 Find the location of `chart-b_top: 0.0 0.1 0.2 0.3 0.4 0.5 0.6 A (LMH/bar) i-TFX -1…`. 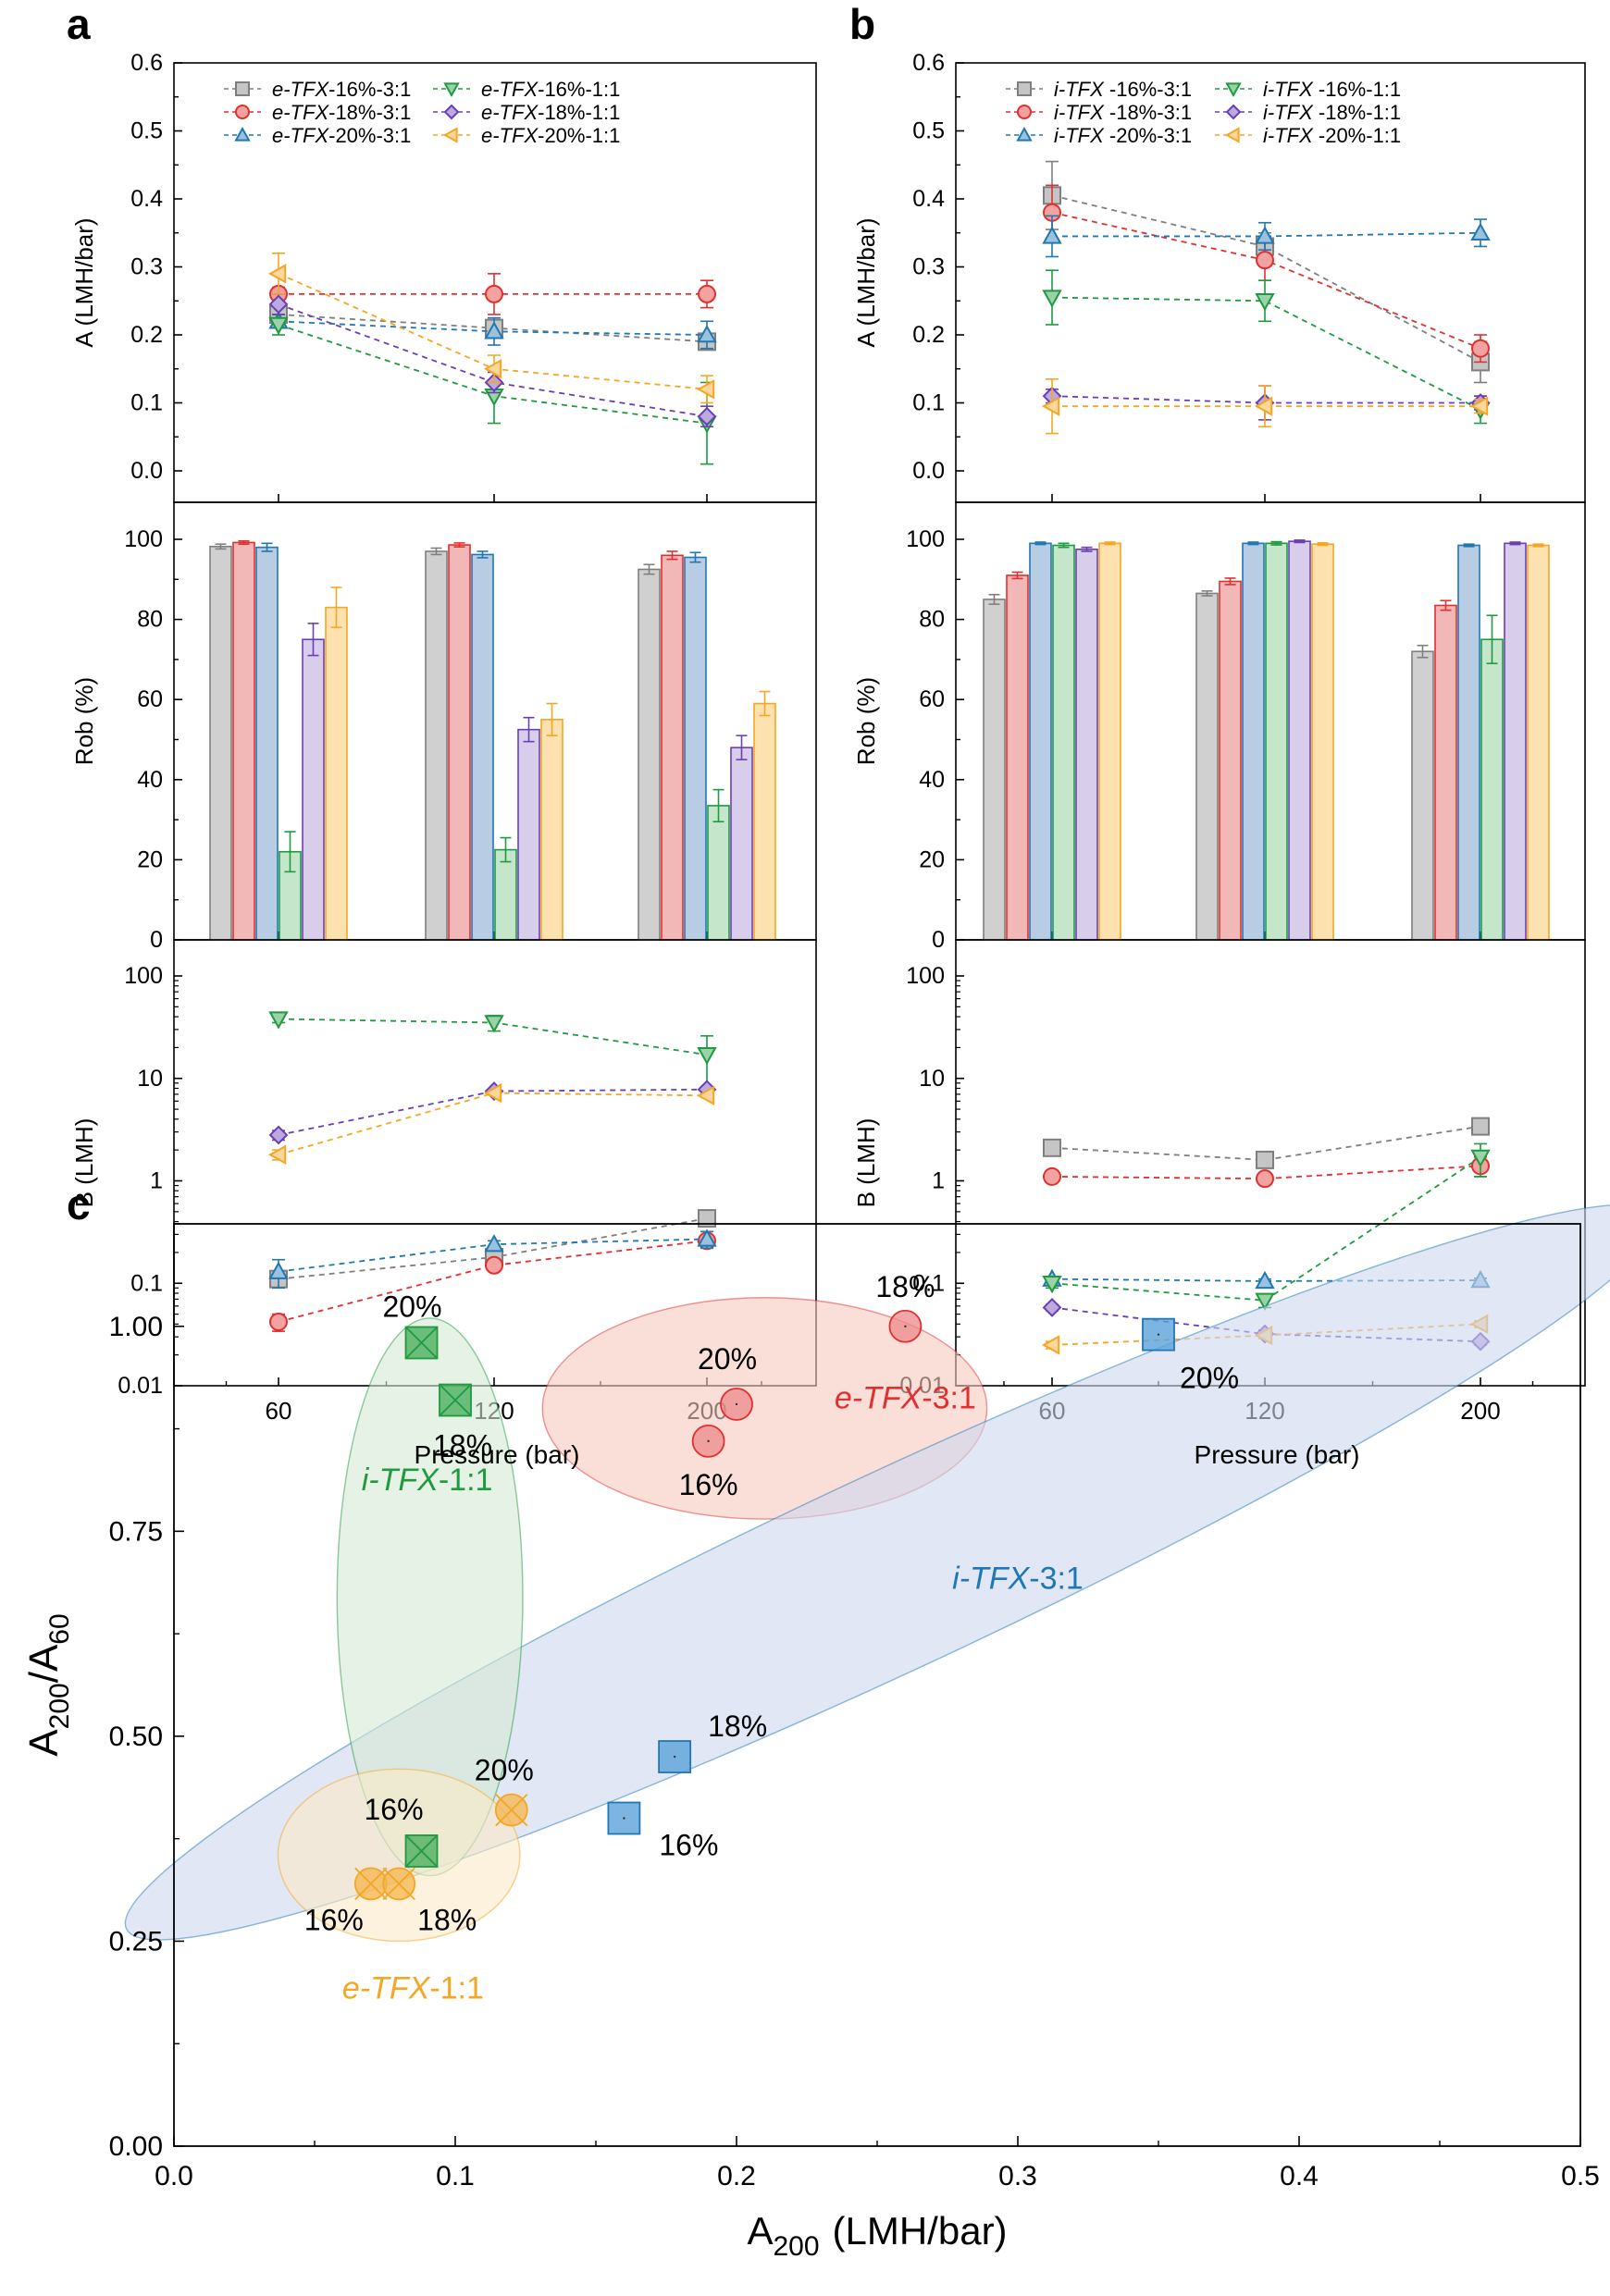

chart-b_top: 0.0 0.1 0.2 0.3 0.4 0.5 0.6 A (LMH/bar) i-TFX -1… is located at coordinates (1219, 276).